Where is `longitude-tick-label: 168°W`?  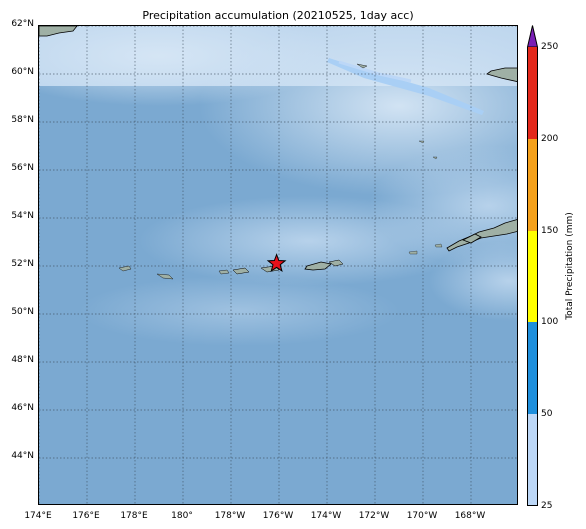
longitude-tick-label: 168°W is located at coordinates (470, 516).